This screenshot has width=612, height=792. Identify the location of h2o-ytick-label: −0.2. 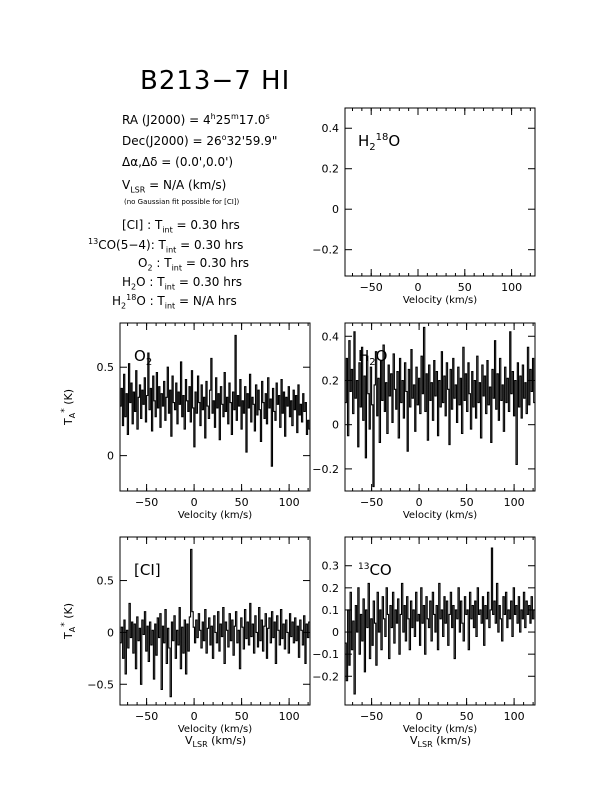
(325, 469).